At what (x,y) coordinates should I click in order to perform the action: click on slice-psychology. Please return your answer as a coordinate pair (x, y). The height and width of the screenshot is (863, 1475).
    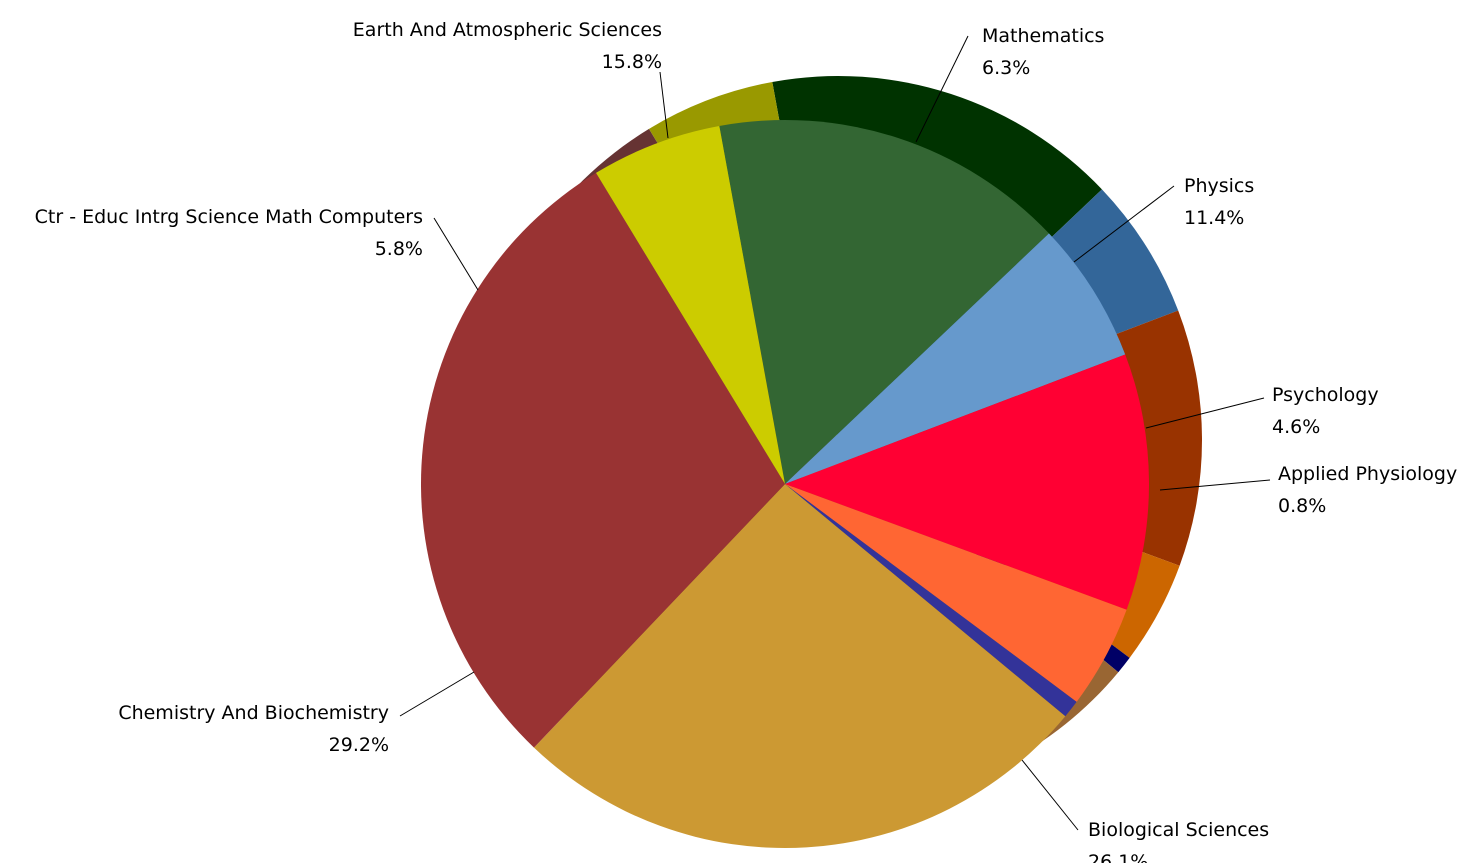
    Looking at the image, I should click on (956, 593).